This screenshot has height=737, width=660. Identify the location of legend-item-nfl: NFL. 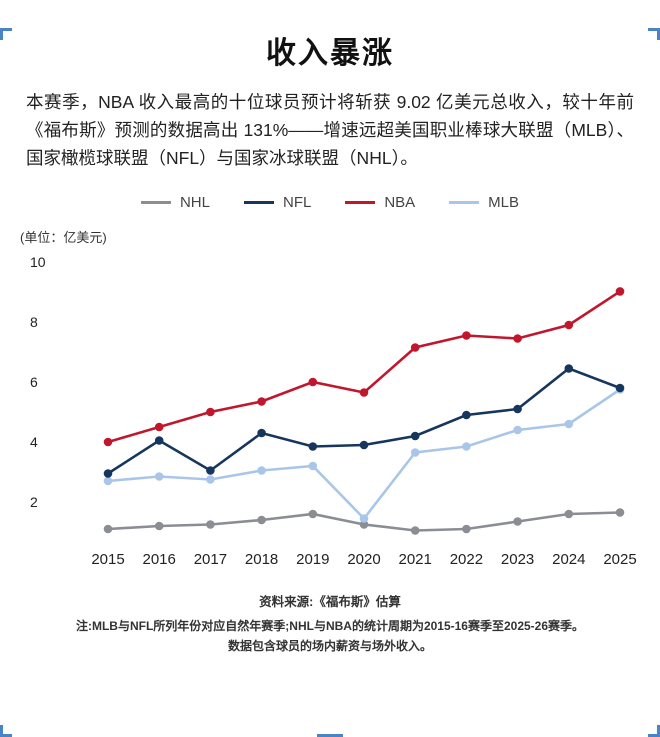
(277, 202).